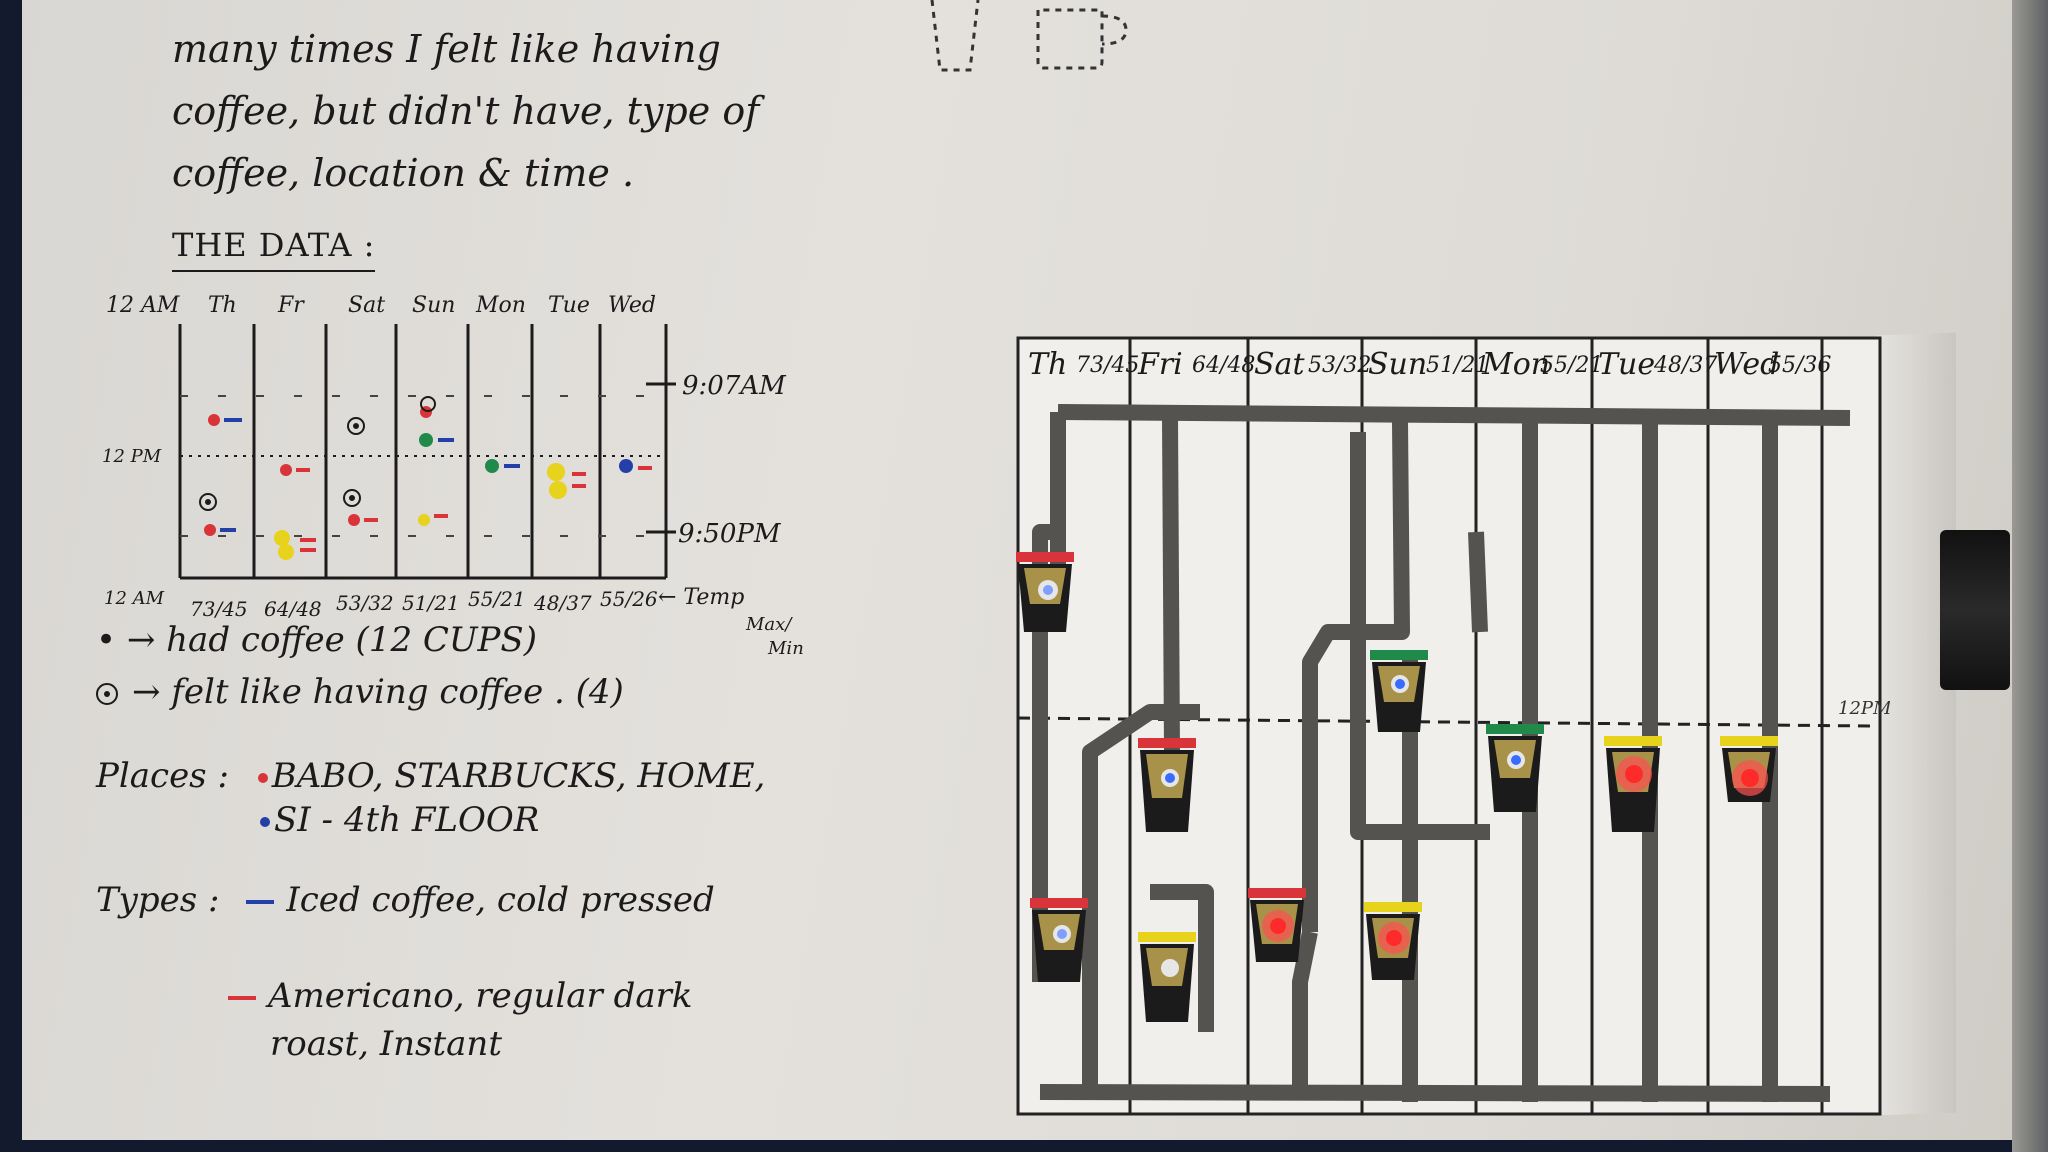 The height and width of the screenshot is (1152, 2048). I want to click on cup-led-tue, so click(1633, 784).